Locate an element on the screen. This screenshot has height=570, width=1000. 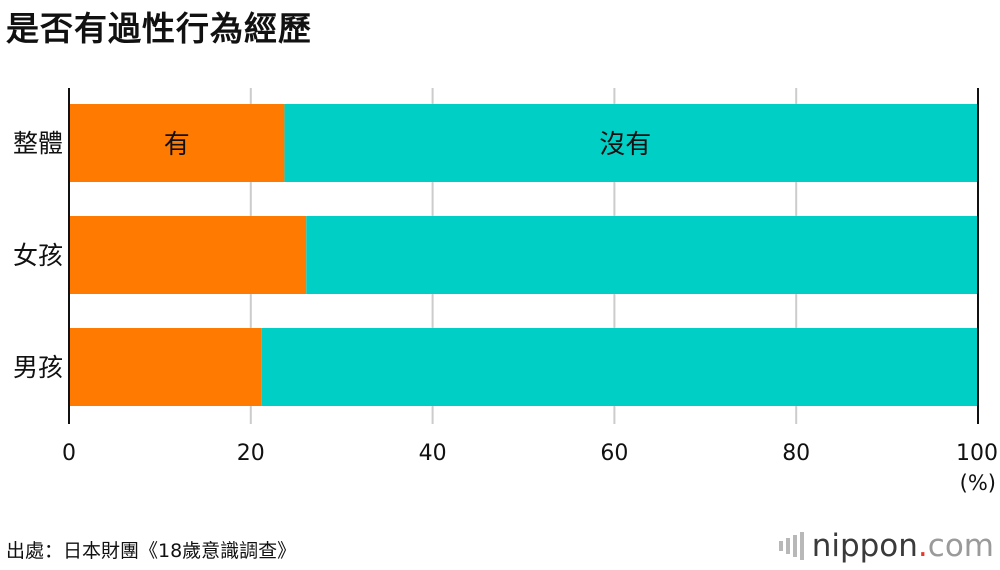
x-unit-label: (%) is located at coordinates (978, 483).